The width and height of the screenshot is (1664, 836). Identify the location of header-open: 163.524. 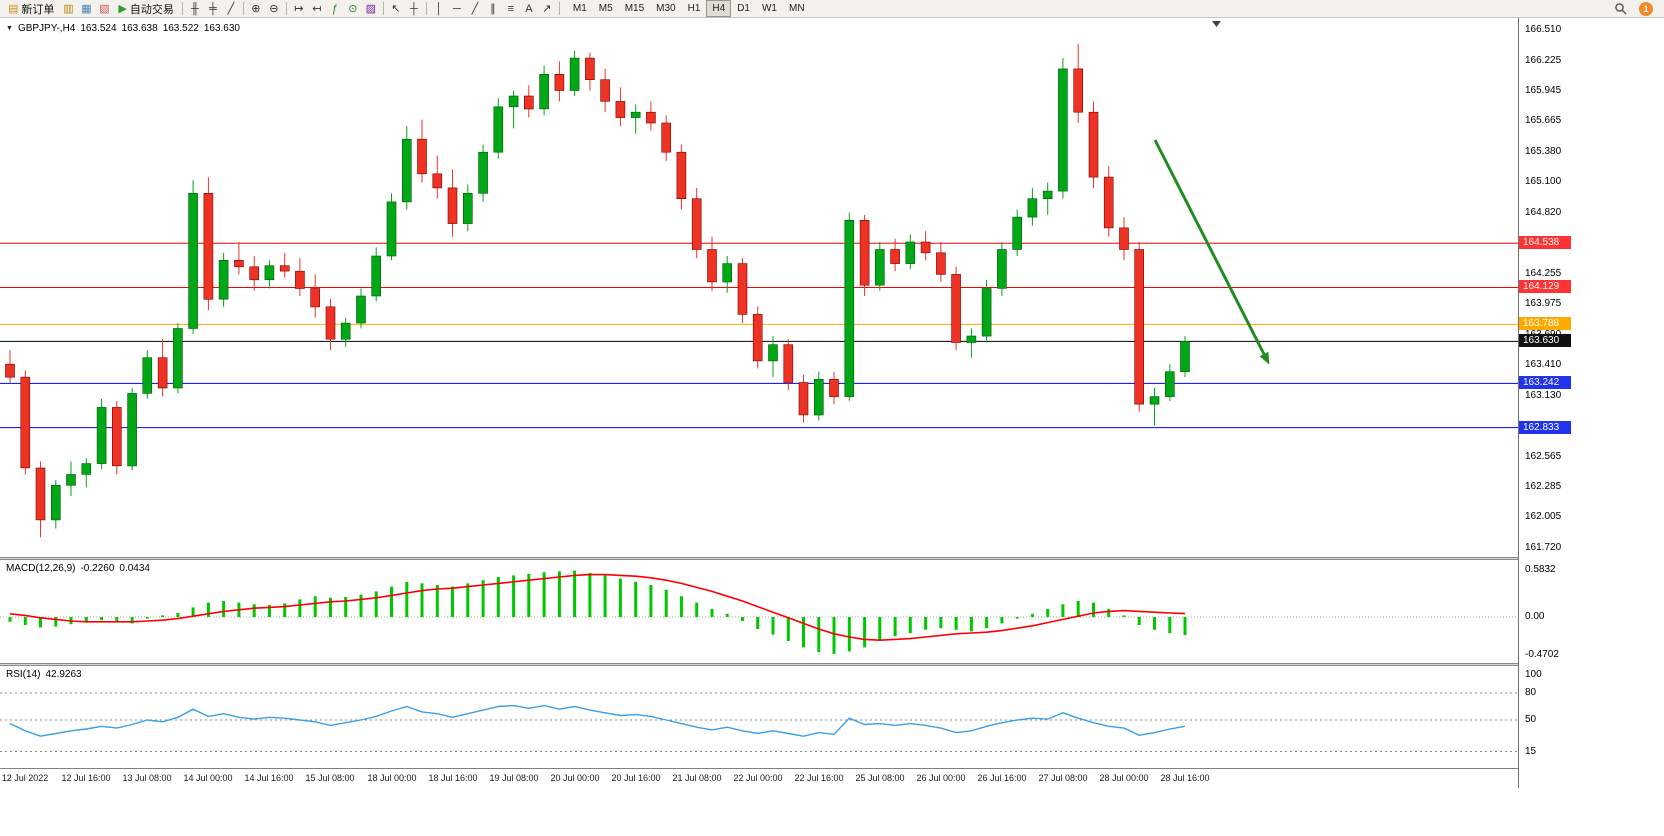
(98, 28).